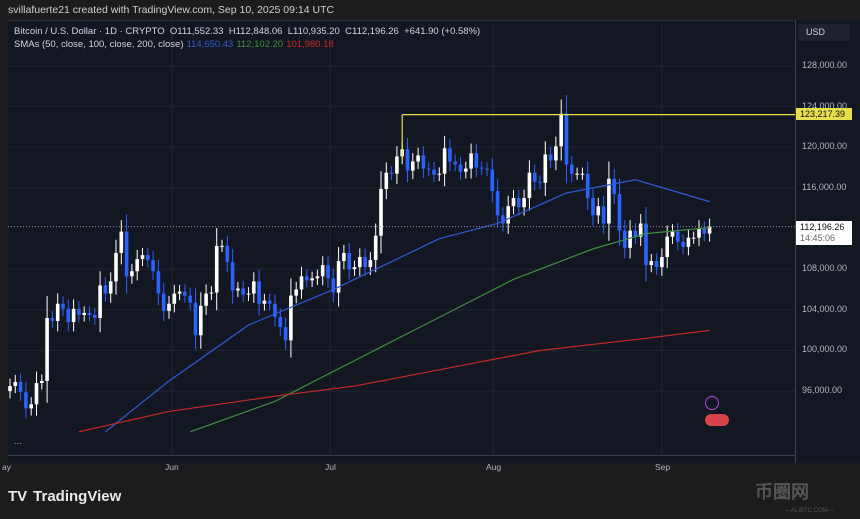  What do you see at coordinates (825, 349) in the screenshot?
I see `price-tick: 100,000.00` at bounding box center [825, 349].